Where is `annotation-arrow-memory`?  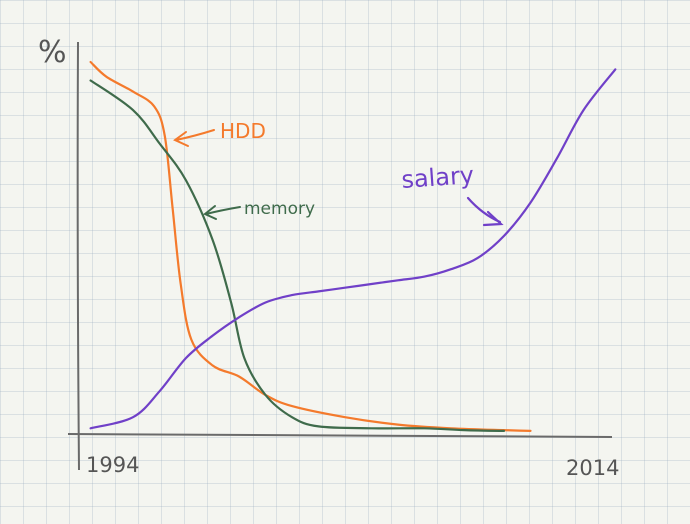
annotation-arrow-memory is located at coordinates (222, 212).